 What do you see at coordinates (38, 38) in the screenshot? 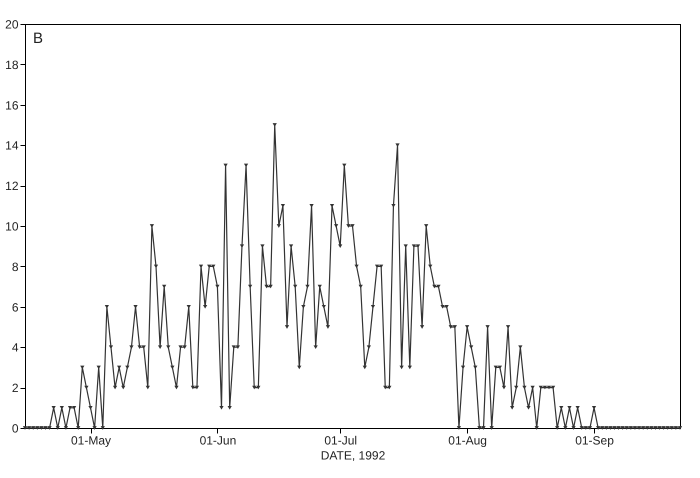
I see `annotation: B` at bounding box center [38, 38].